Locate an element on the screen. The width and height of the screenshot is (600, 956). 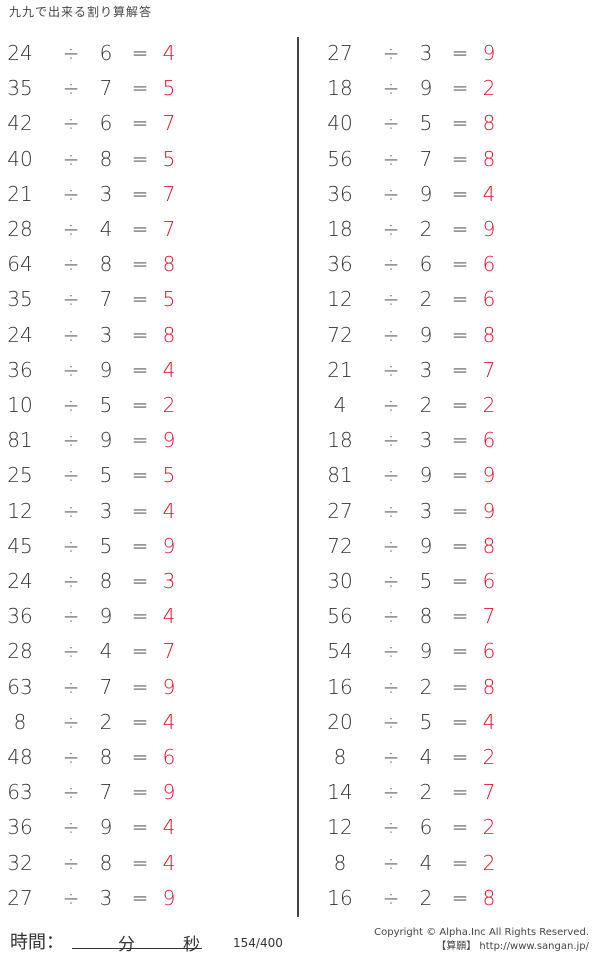
problem-row: 4 ÷ 2 = 2 is located at coordinates (430, 405).